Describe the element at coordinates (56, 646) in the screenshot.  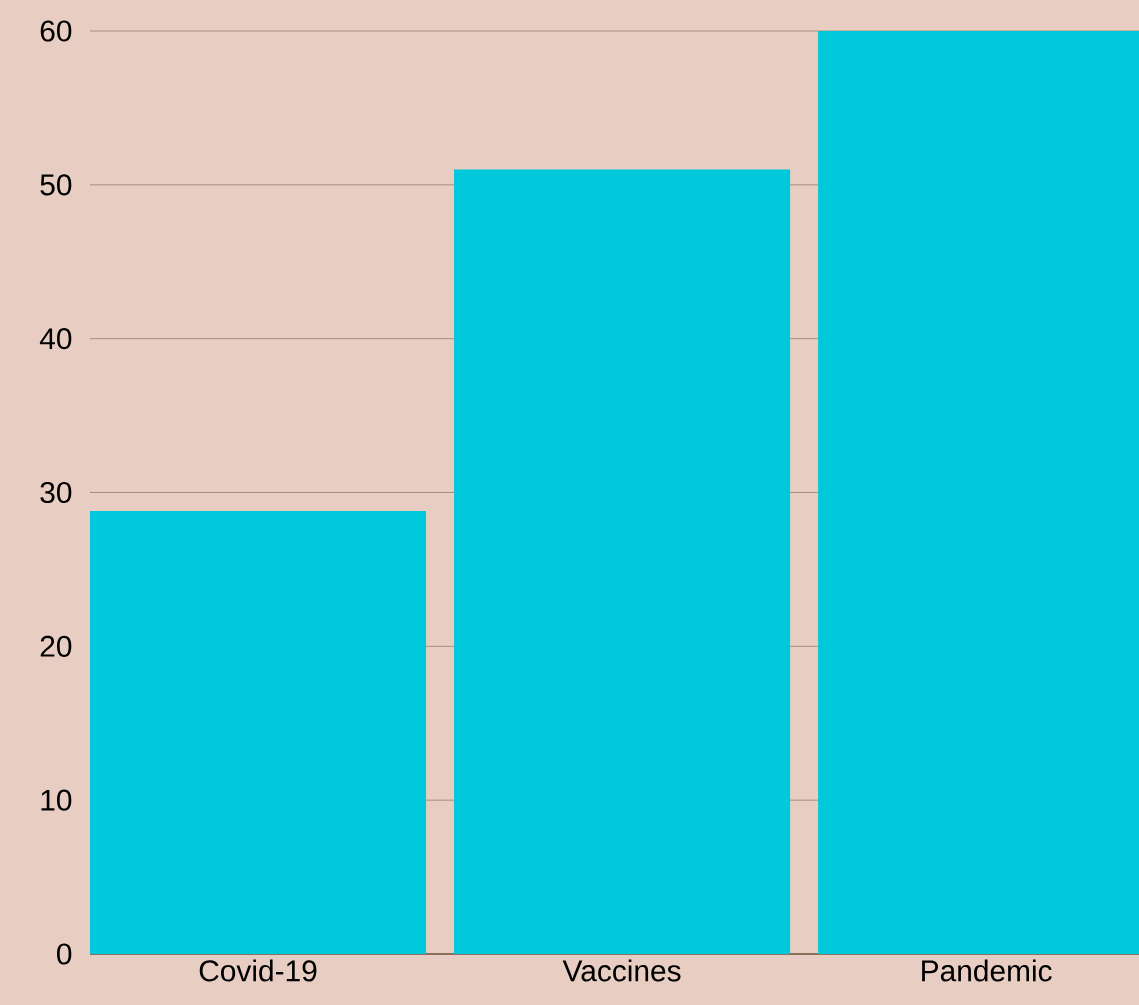
I see `y-tick-label: 20` at that location.